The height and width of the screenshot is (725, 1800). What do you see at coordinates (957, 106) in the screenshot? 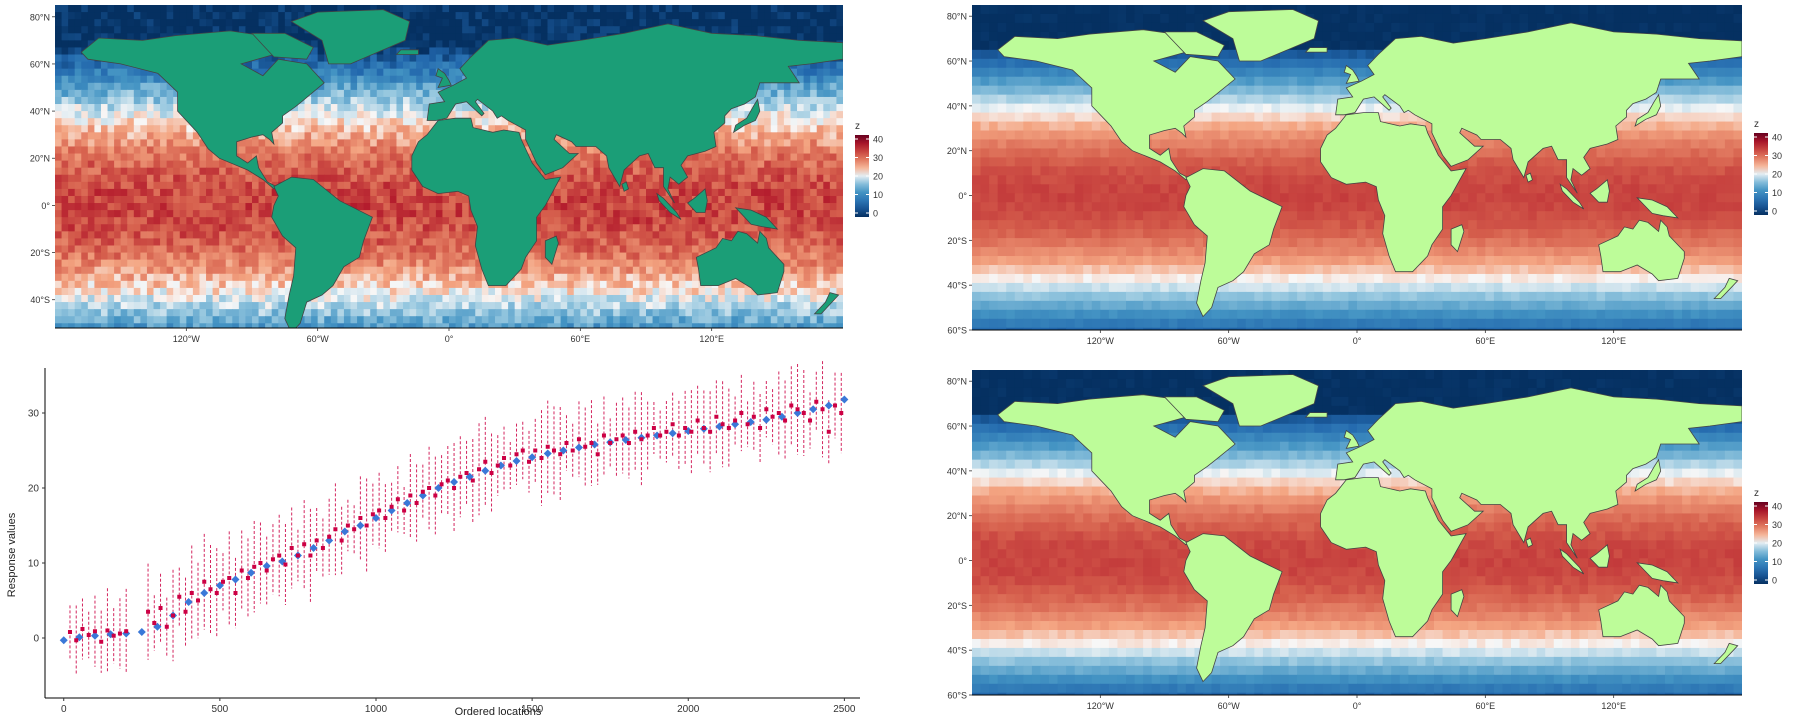
I see `lat-tick-label: 40°N` at bounding box center [957, 106].